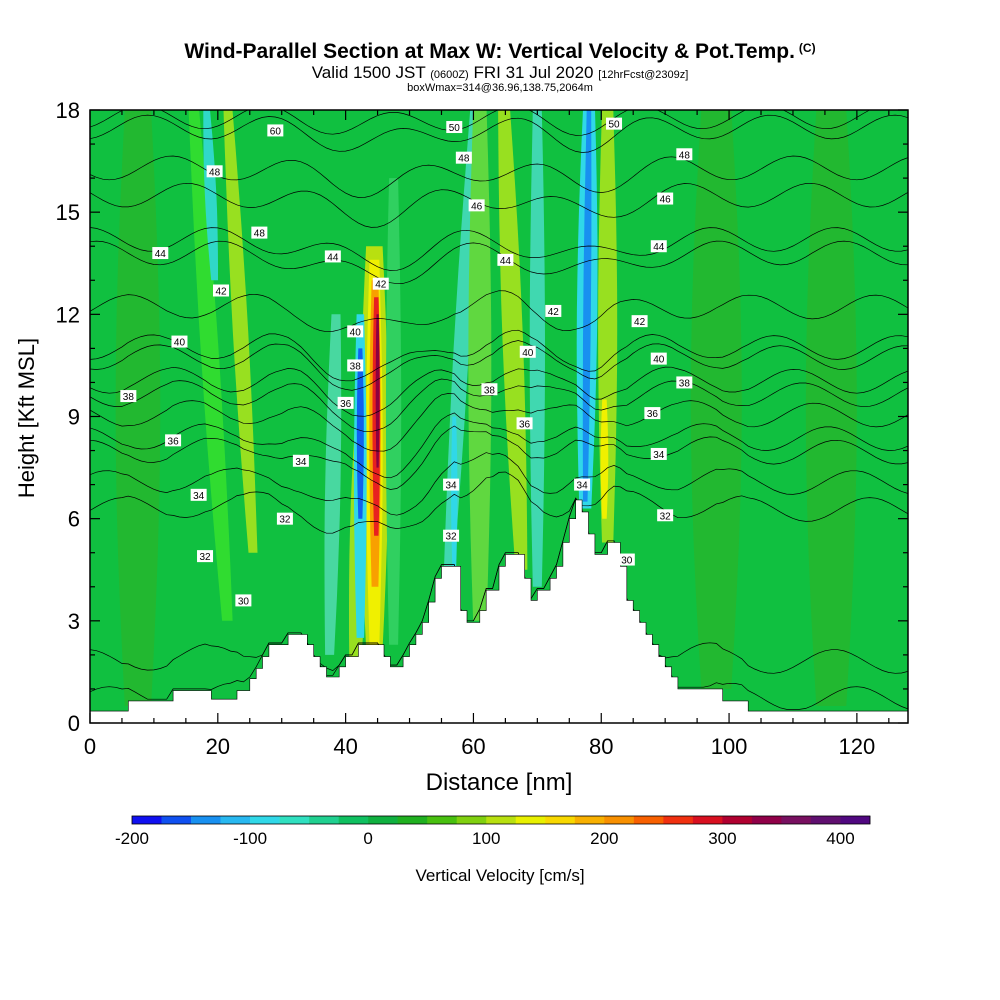  What do you see at coordinates (74, 621) in the screenshot?
I see `y-tick-label: 3` at bounding box center [74, 621].